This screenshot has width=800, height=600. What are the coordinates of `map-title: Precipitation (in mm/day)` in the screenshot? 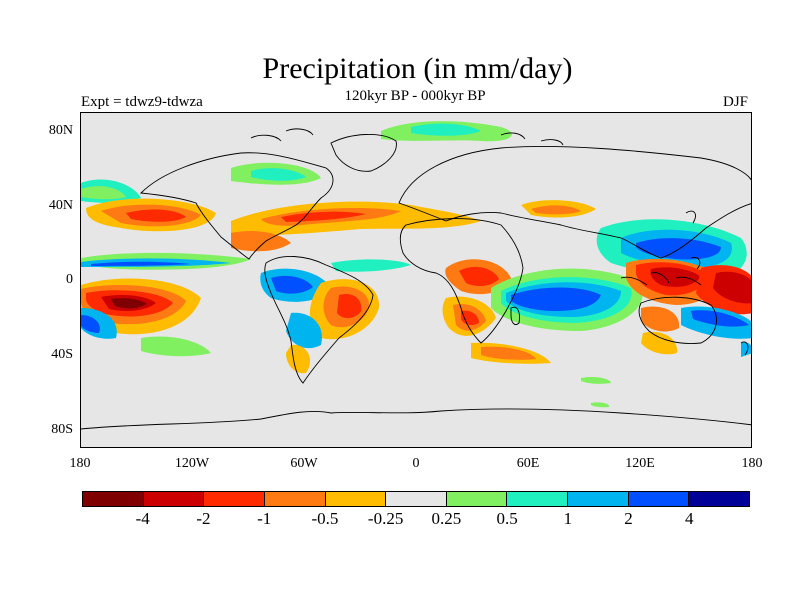 It's located at (417, 68).